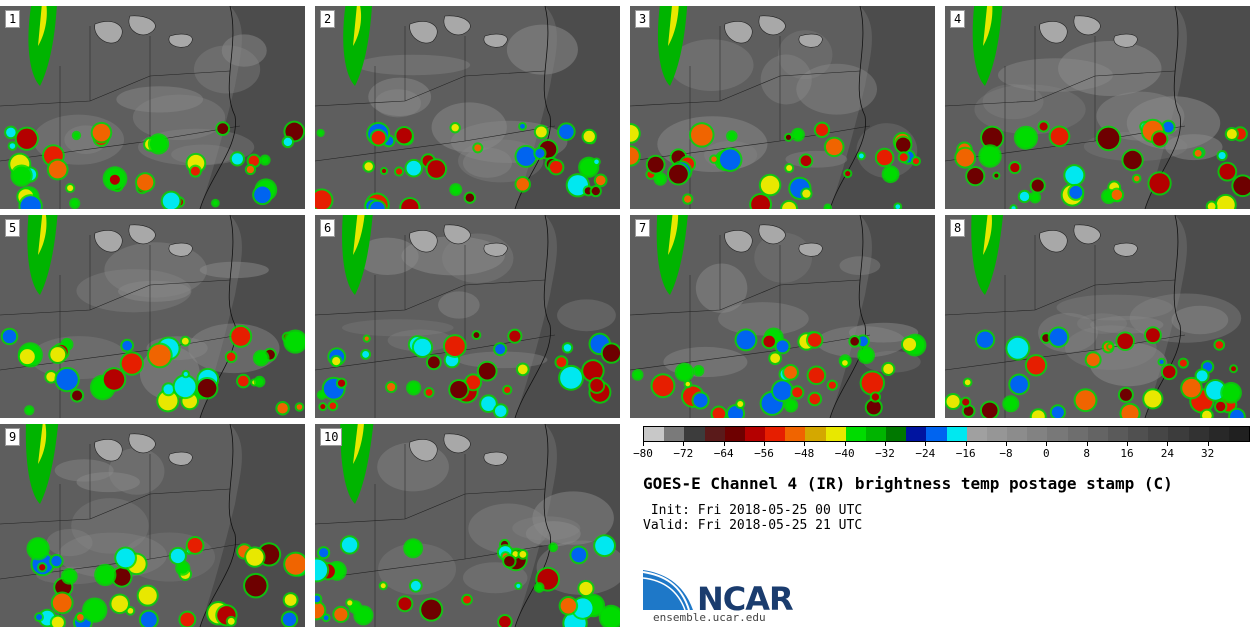 Image resolution: width=1260 pixels, height=627 pixels. Describe the element at coordinates (643, 228) in the screenshot. I see `member-number-label: 7` at that location.